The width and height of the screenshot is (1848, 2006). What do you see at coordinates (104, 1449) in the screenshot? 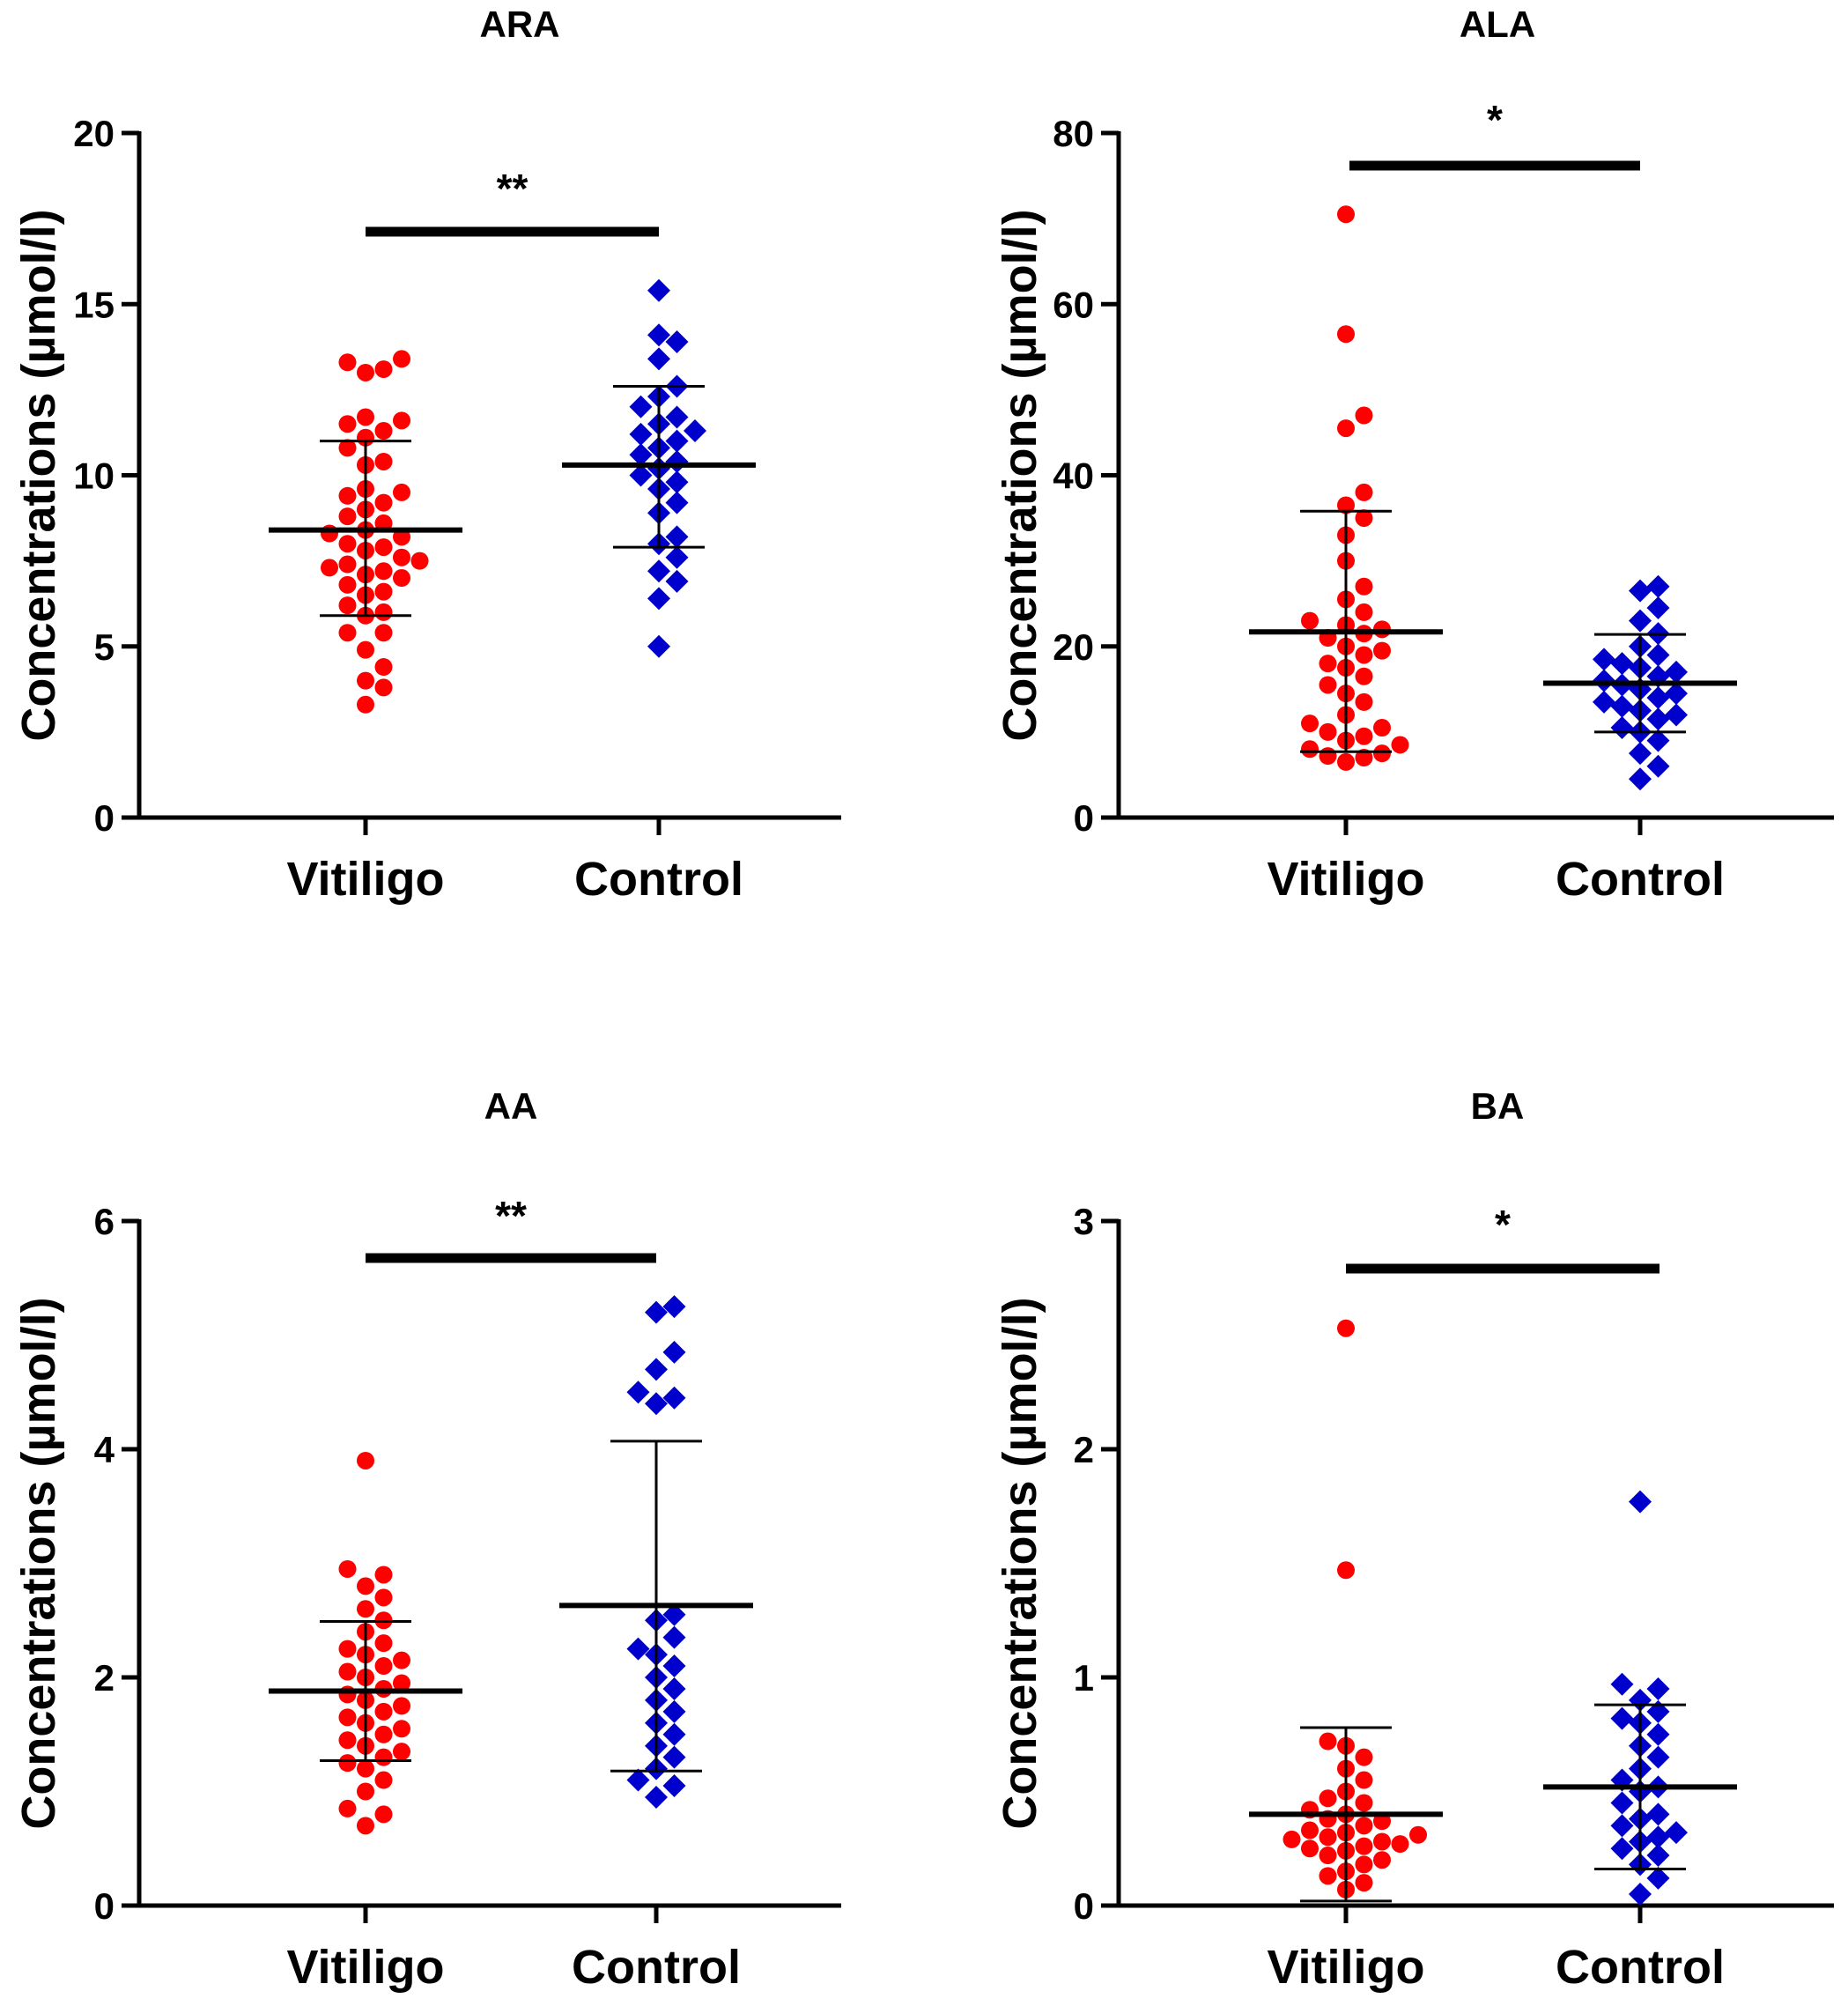
I see `y-tick-label: 4` at bounding box center [104, 1449].